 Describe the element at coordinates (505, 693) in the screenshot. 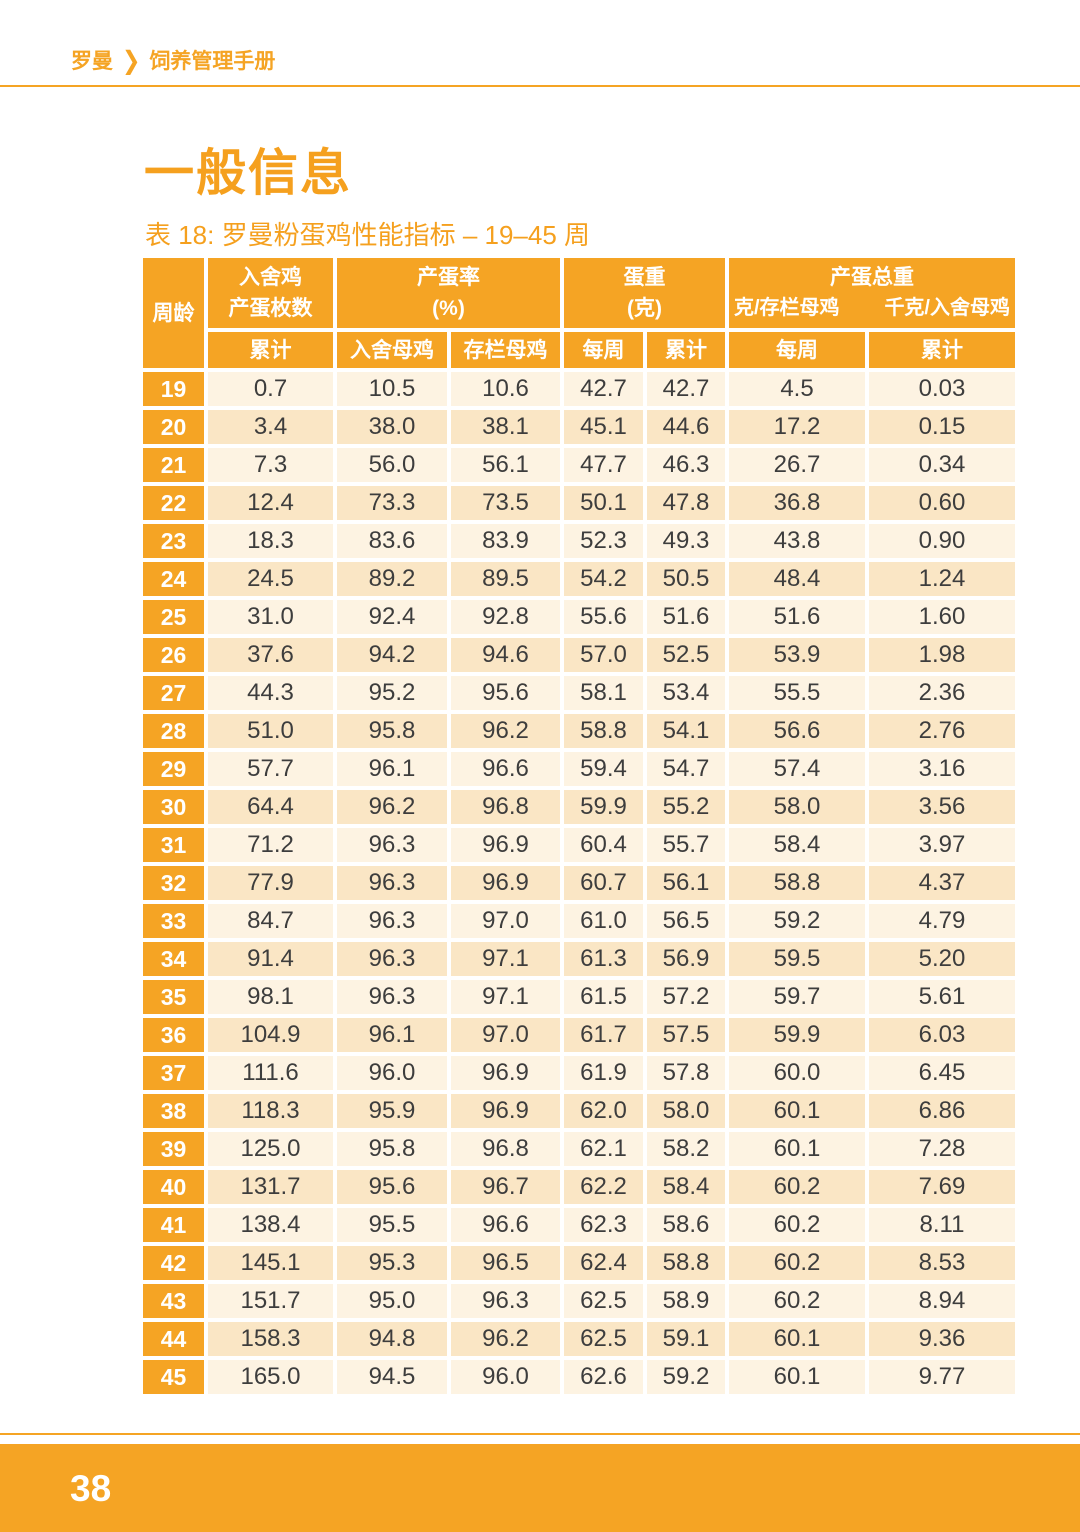

I see `data-cell: 95.6` at that location.